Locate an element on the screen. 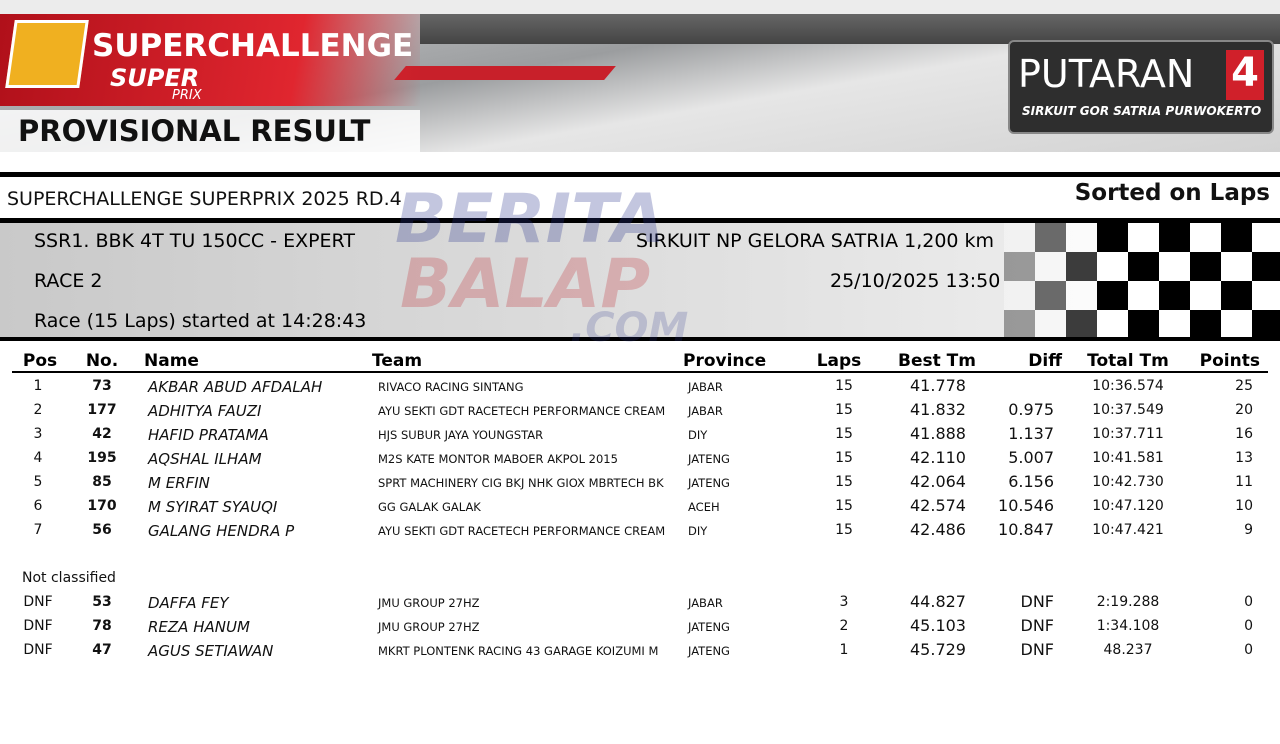 The image size is (1280, 744). column-header: Pos is located at coordinates (40, 361).